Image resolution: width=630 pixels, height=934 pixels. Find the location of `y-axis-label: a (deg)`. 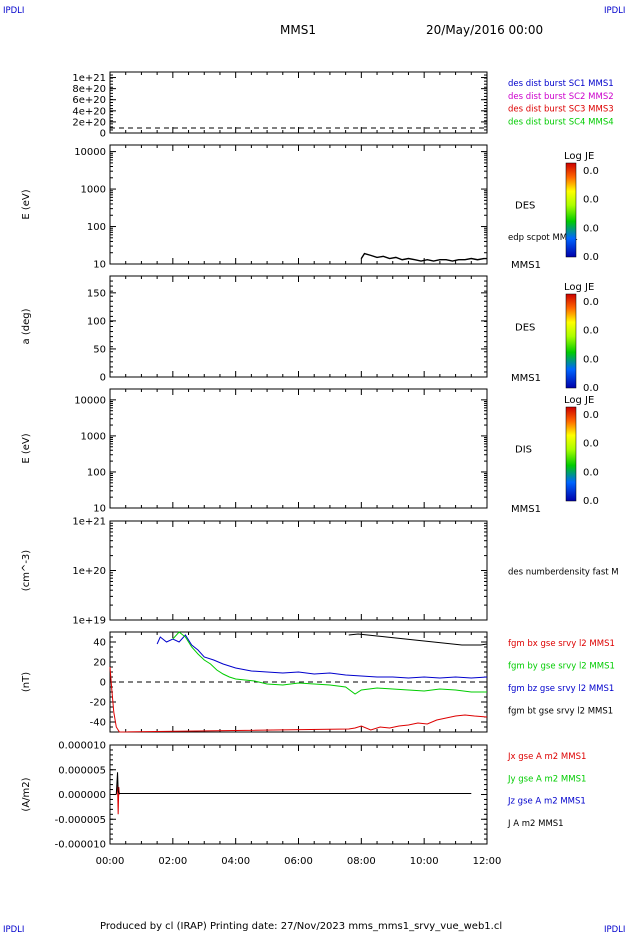

y-axis-label: a (deg) is located at coordinates (26, 326).